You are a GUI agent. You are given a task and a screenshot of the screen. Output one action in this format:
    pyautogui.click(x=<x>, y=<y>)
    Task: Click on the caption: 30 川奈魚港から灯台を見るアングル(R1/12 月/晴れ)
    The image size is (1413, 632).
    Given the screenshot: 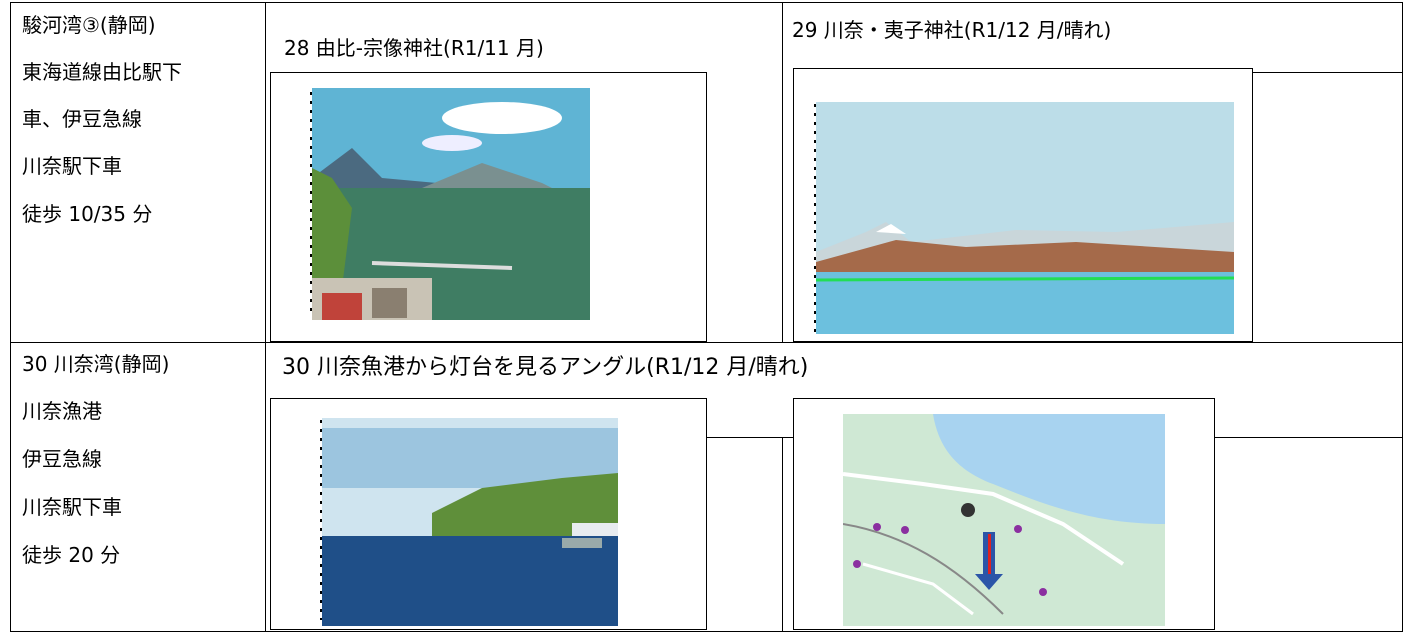 What is the action you would take?
    pyautogui.click(x=545, y=367)
    